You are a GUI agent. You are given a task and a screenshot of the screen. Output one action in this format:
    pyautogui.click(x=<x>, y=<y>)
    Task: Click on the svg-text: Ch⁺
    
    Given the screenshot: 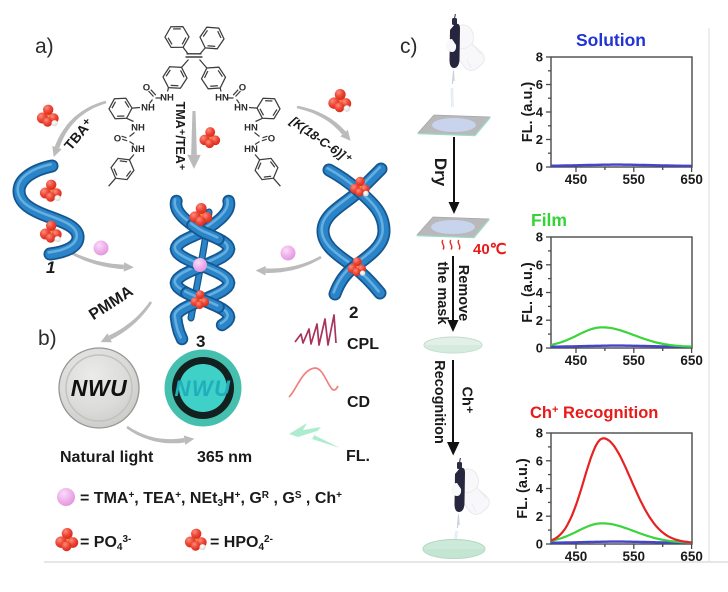 What is the action you would take?
    pyautogui.click(x=467, y=400)
    